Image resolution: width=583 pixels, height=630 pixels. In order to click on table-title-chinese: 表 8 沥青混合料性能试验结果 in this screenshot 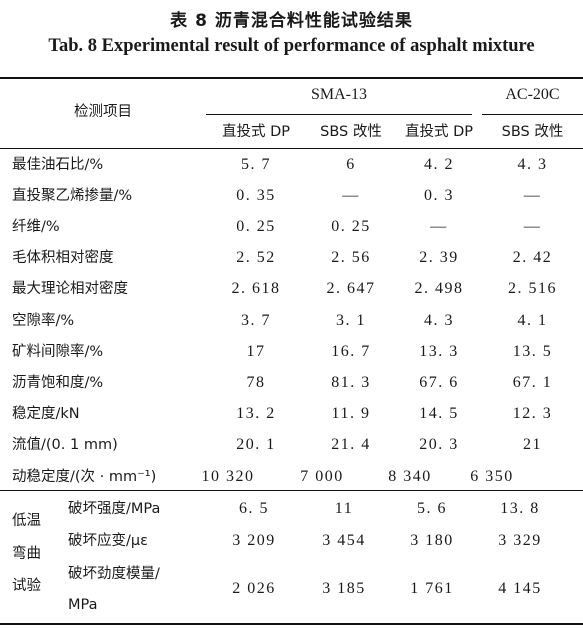, I will do `click(291, 21)`.